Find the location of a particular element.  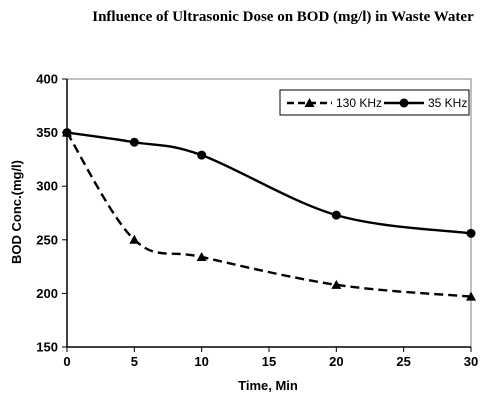

x-tick-label: 20 is located at coordinates (336, 361).